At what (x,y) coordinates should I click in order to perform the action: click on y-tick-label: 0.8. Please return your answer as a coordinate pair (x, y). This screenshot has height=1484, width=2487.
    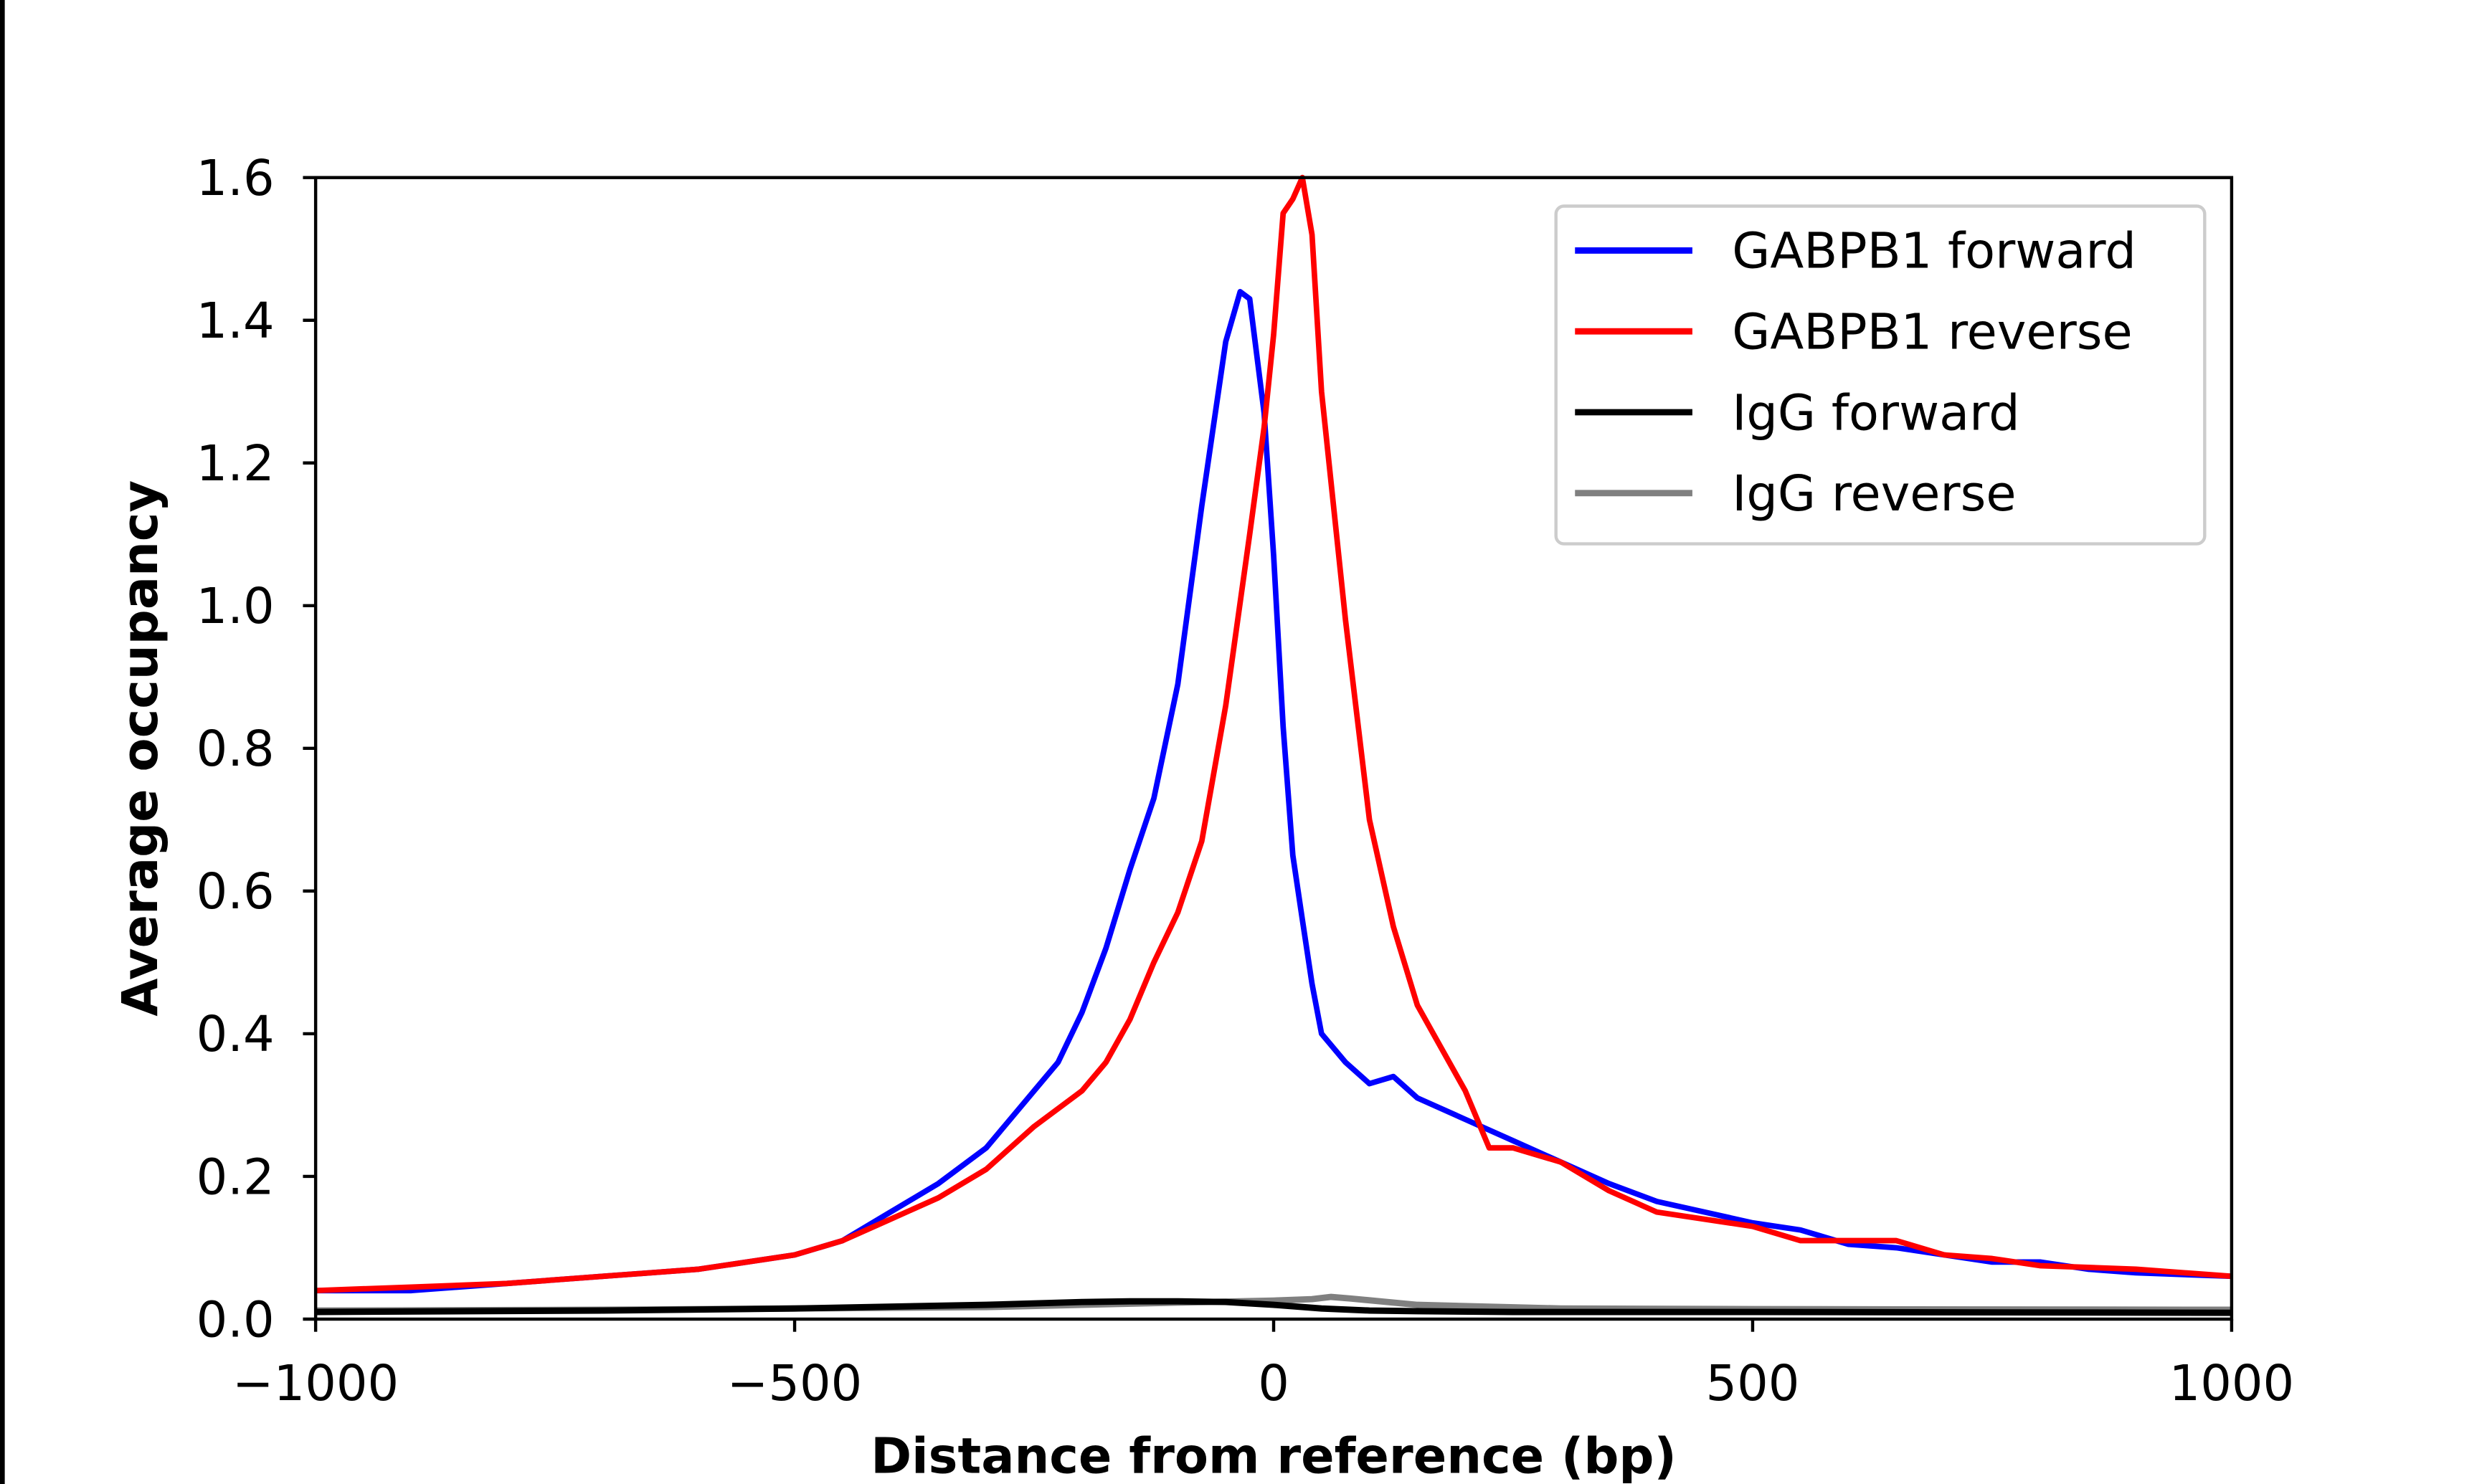
    Looking at the image, I should click on (235, 749).